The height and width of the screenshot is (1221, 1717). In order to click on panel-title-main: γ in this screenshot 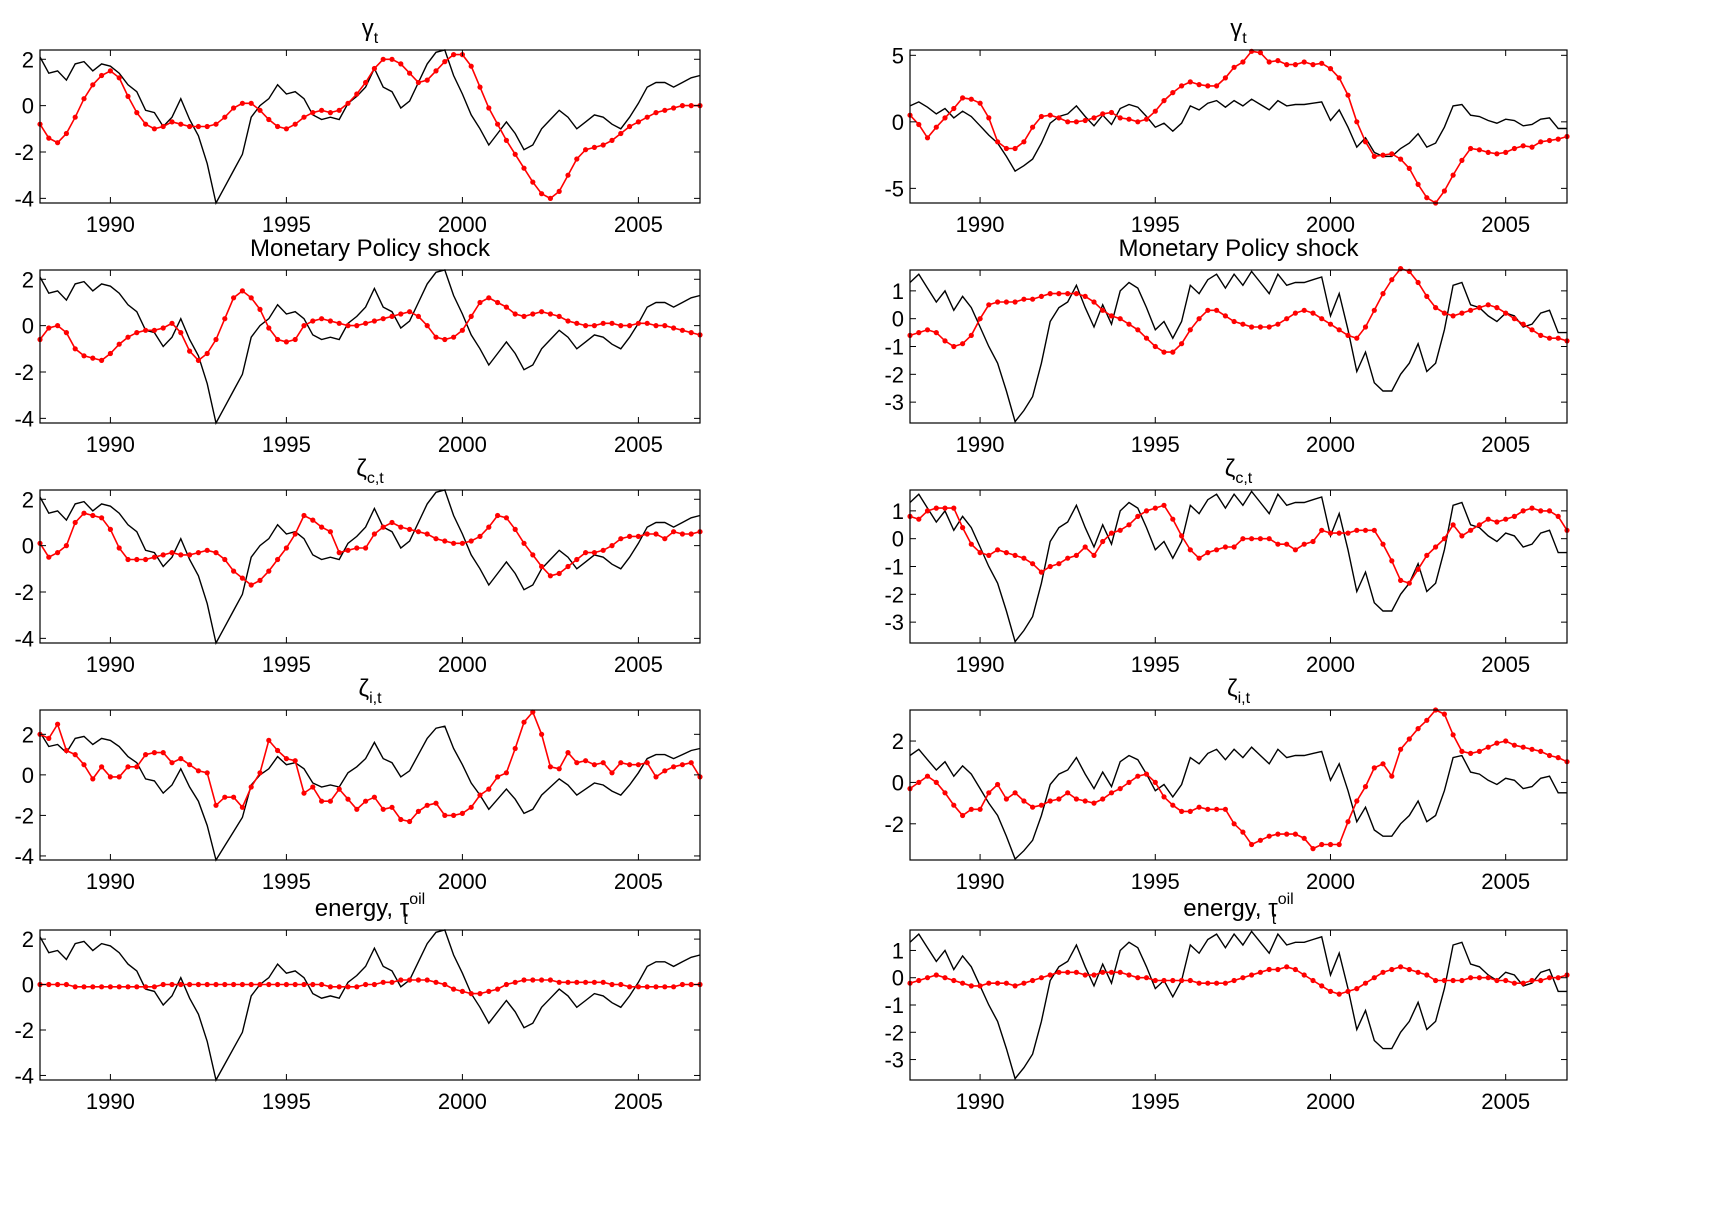, I will do `click(368, 28)`.